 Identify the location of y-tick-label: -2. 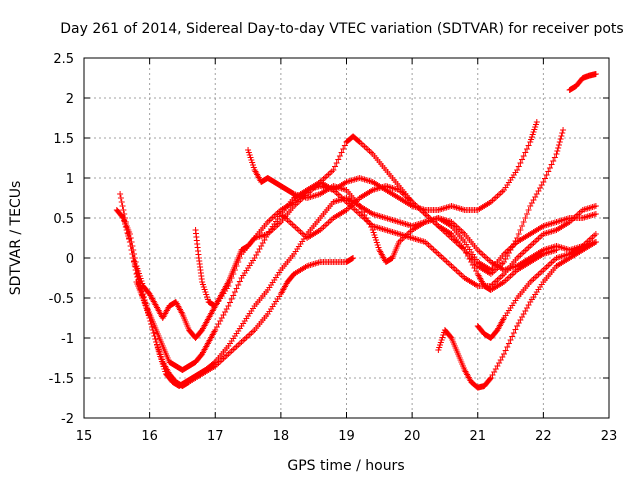
(67, 419).